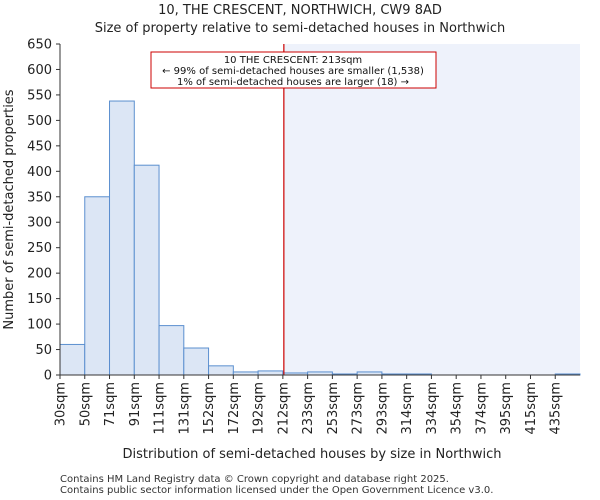 Image resolution: width=600 pixels, height=500 pixels. Describe the element at coordinates (308, 408) in the screenshot. I see `x-tick-label-233sqm: 233sqm` at that location.